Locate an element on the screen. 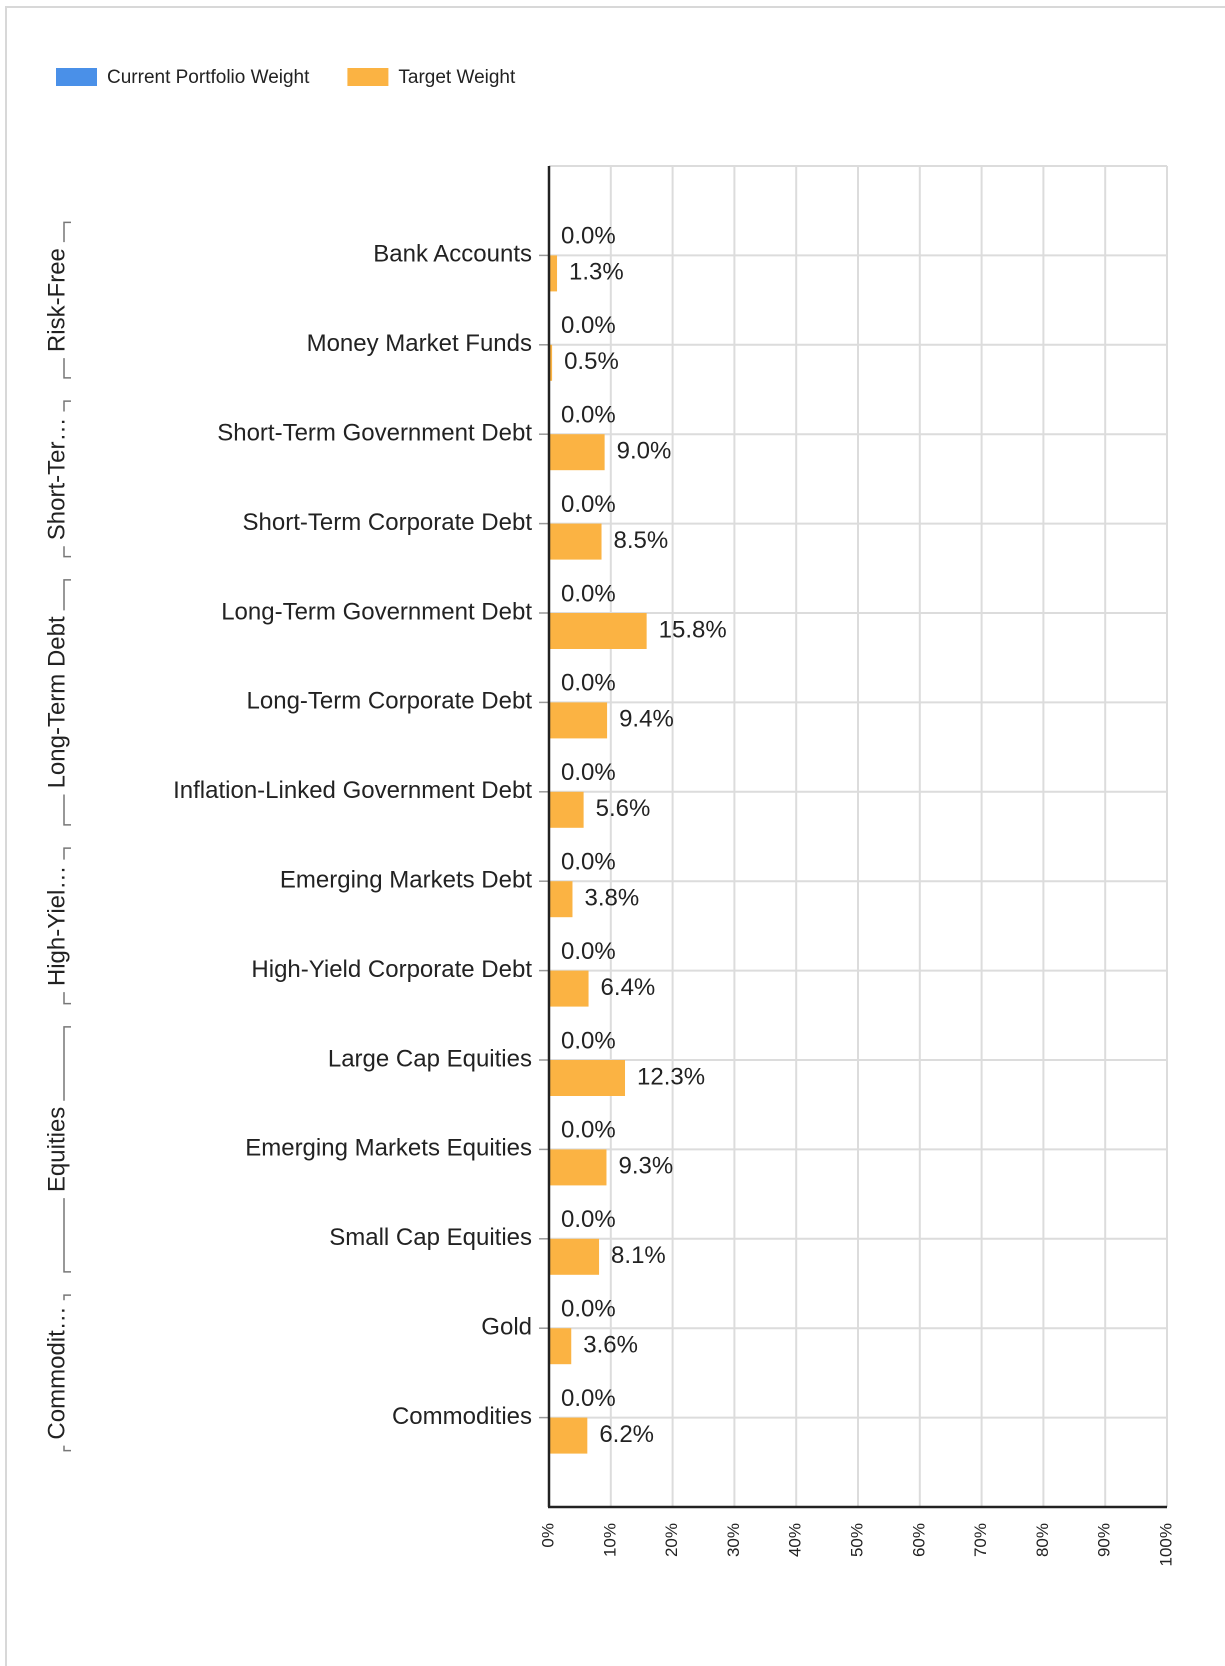  value-label: 5.6% is located at coordinates (623, 808).